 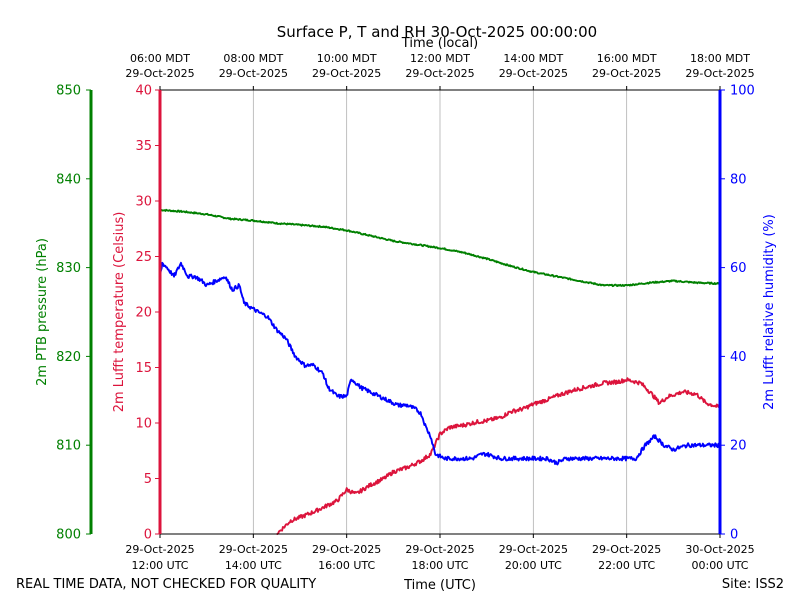 What do you see at coordinates (719, 549) in the screenshot?
I see `bottom-tick-label: 30-Oct-2025` at bounding box center [719, 549].